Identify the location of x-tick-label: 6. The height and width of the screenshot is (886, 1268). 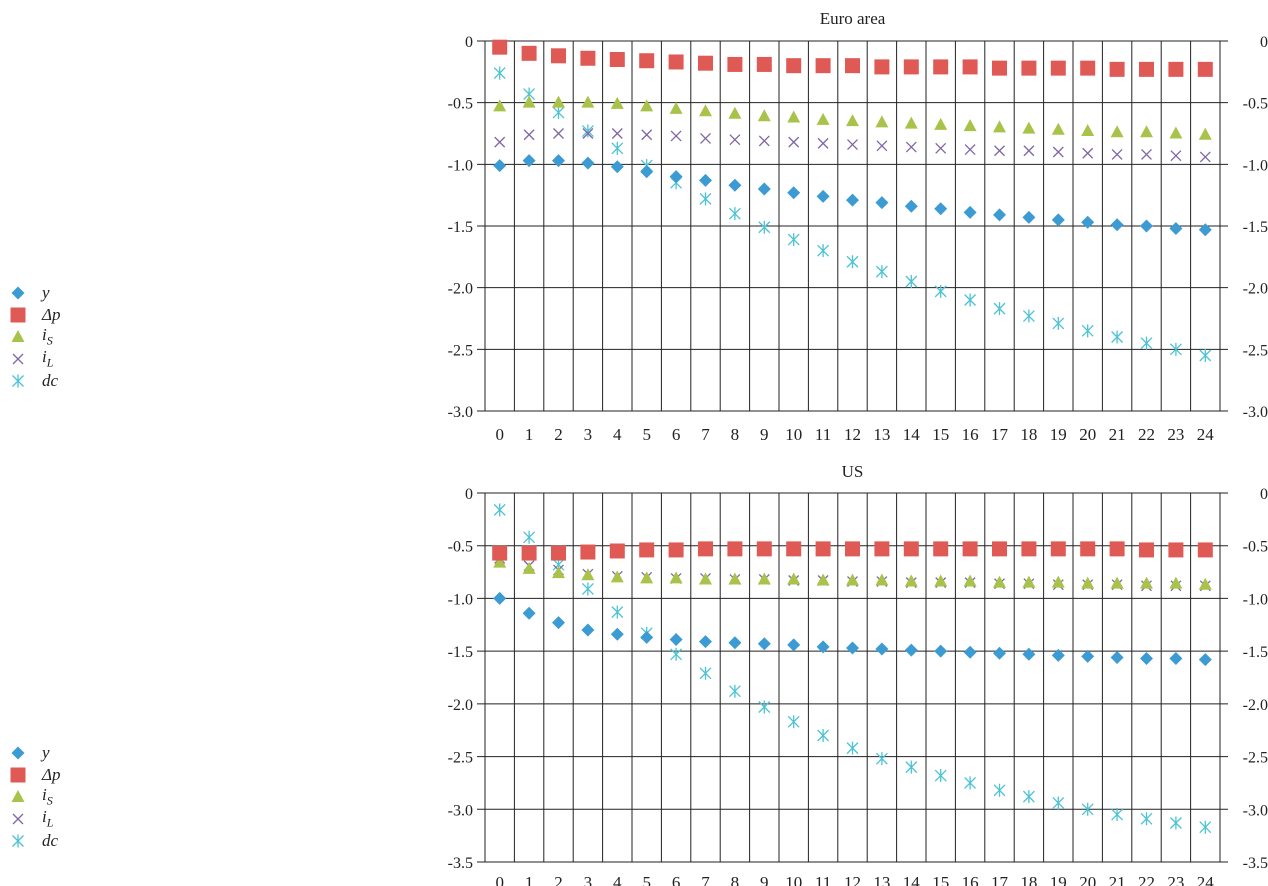
(676, 434).